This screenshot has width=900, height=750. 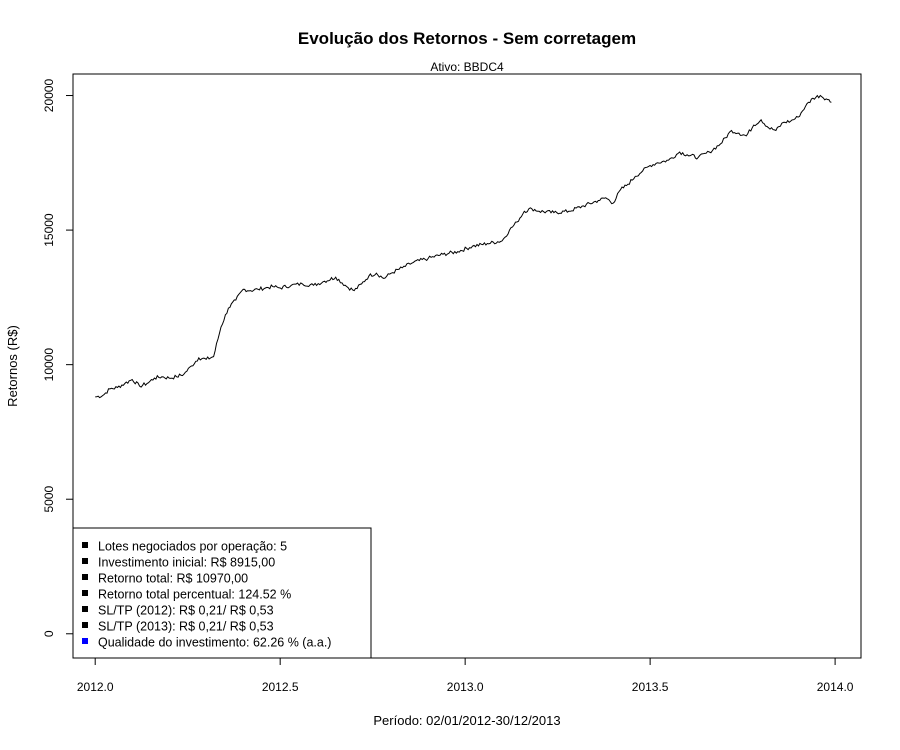 What do you see at coordinates (650, 687) in the screenshot?
I see `x-tick-label: 2013.5` at bounding box center [650, 687].